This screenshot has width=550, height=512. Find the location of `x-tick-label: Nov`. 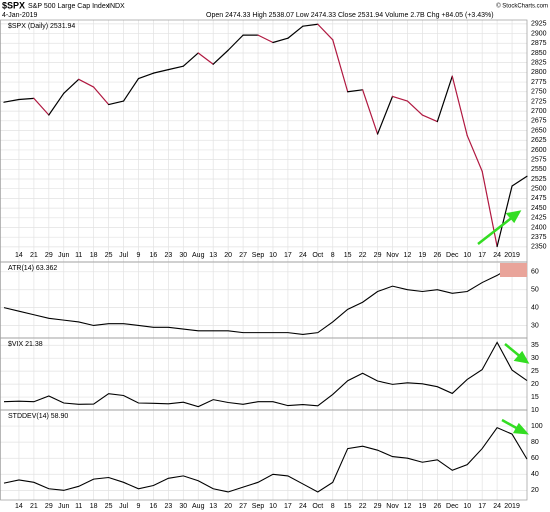

x-tick-label: Nov is located at coordinates (392, 255).